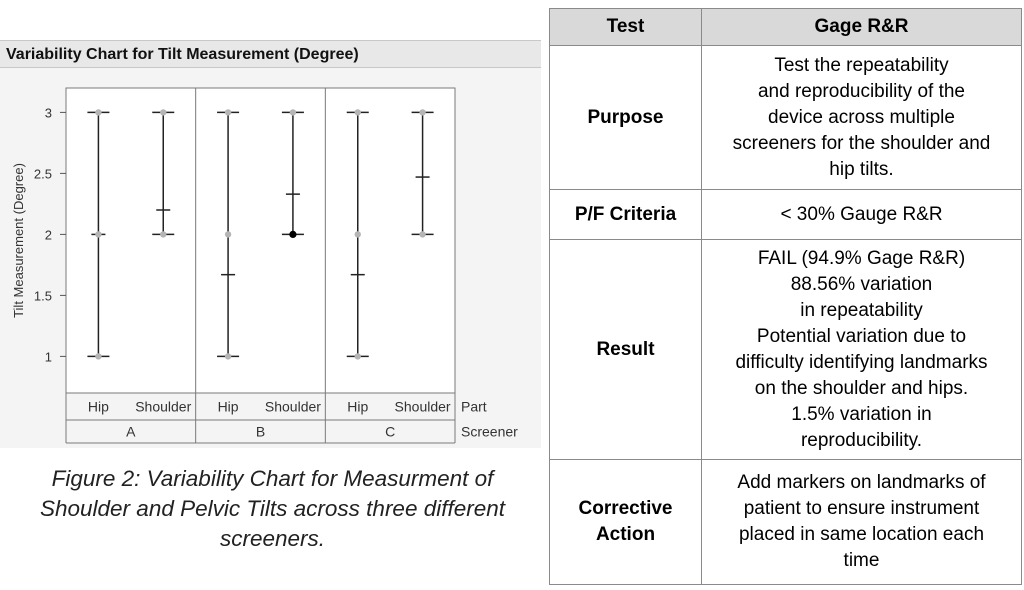 This screenshot has width=1024, height=590. What do you see at coordinates (625, 214) in the screenshot?
I see `row-label-criteria: P/F Criteria` at bounding box center [625, 214].